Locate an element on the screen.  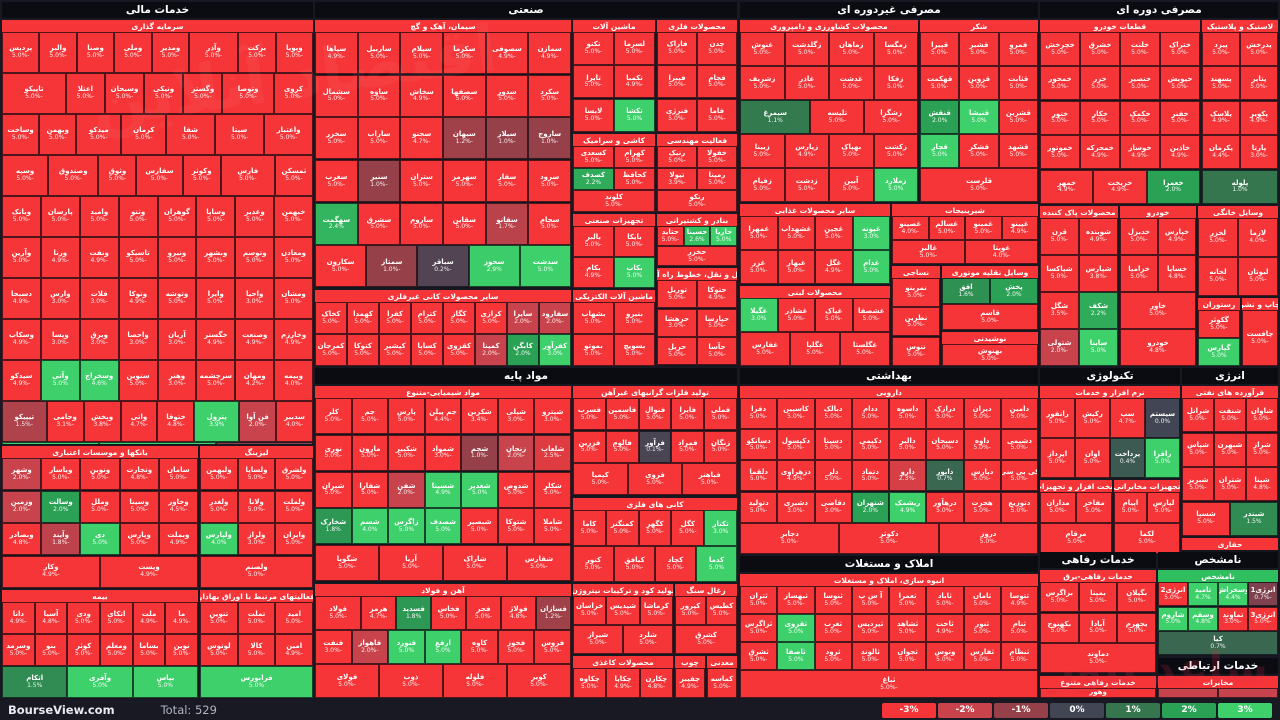
stock-tile: وسرمد -5.0% is located at coordinates (18, 650).